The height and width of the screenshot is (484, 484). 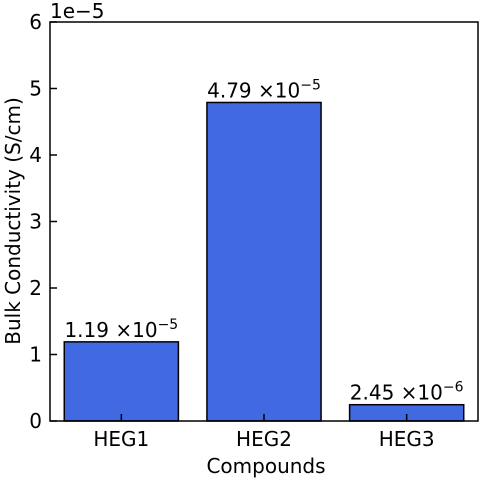 What do you see at coordinates (35, 421) in the screenshot?
I see `y-tick-label: 0` at bounding box center [35, 421].